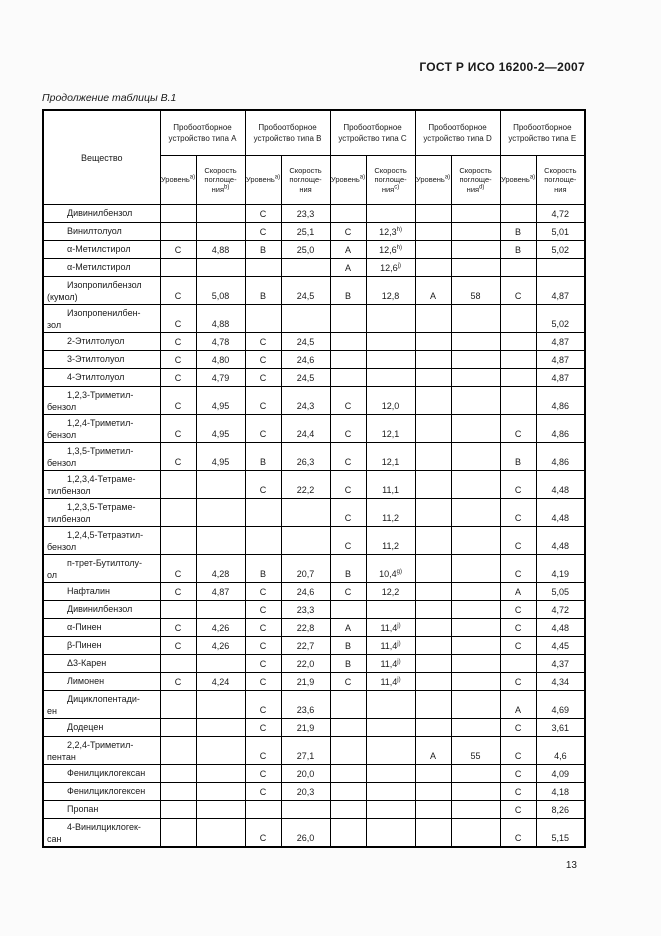 The image size is (661, 936). What do you see at coordinates (399, 230) in the screenshot?
I see `footnote-marker: h)` at bounding box center [399, 230].